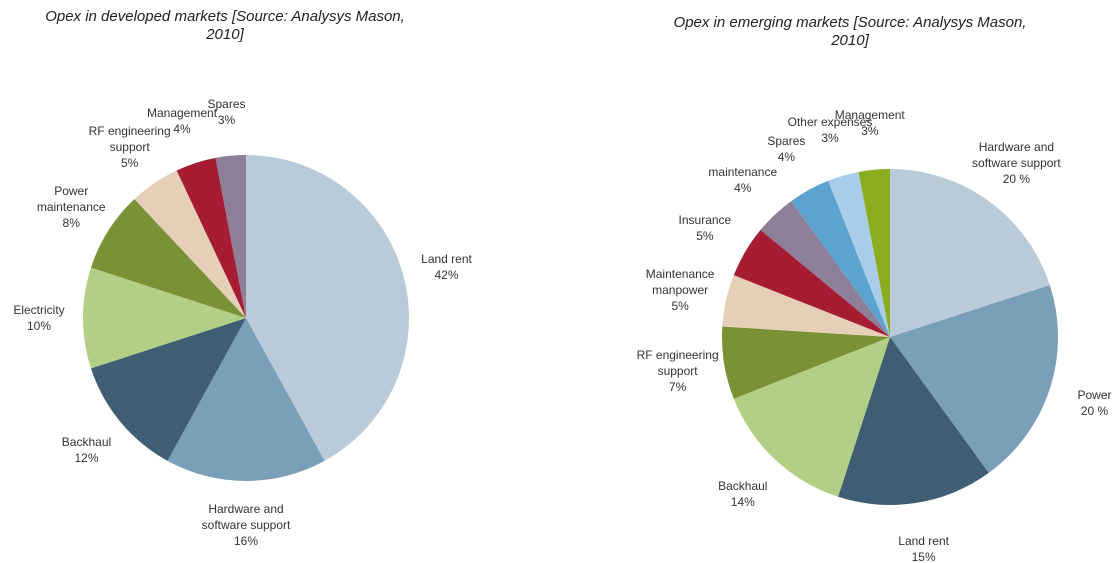 The height and width of the screenshot is (563, 1119). I want to click on slice-label: Power 20 %, so click(1082, 403).